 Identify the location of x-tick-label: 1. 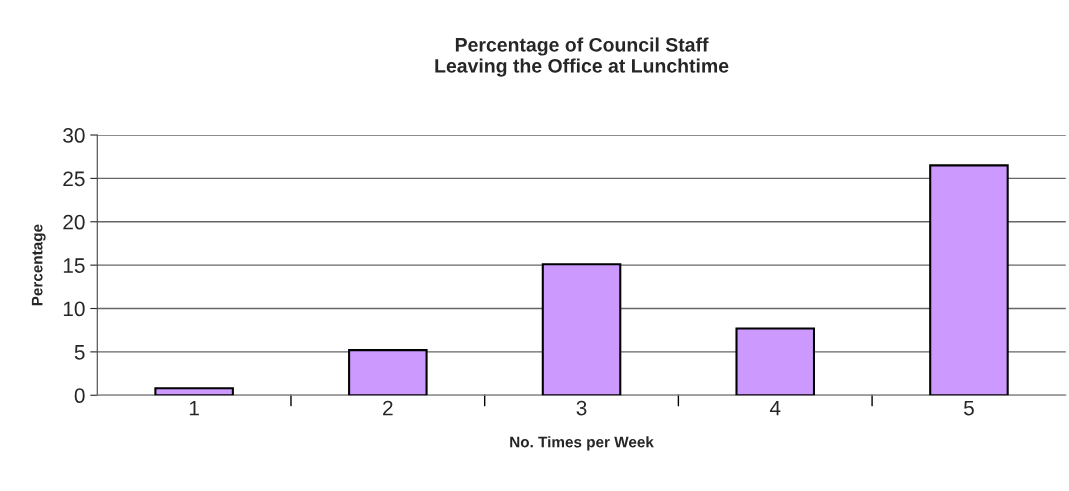
(194, 408).